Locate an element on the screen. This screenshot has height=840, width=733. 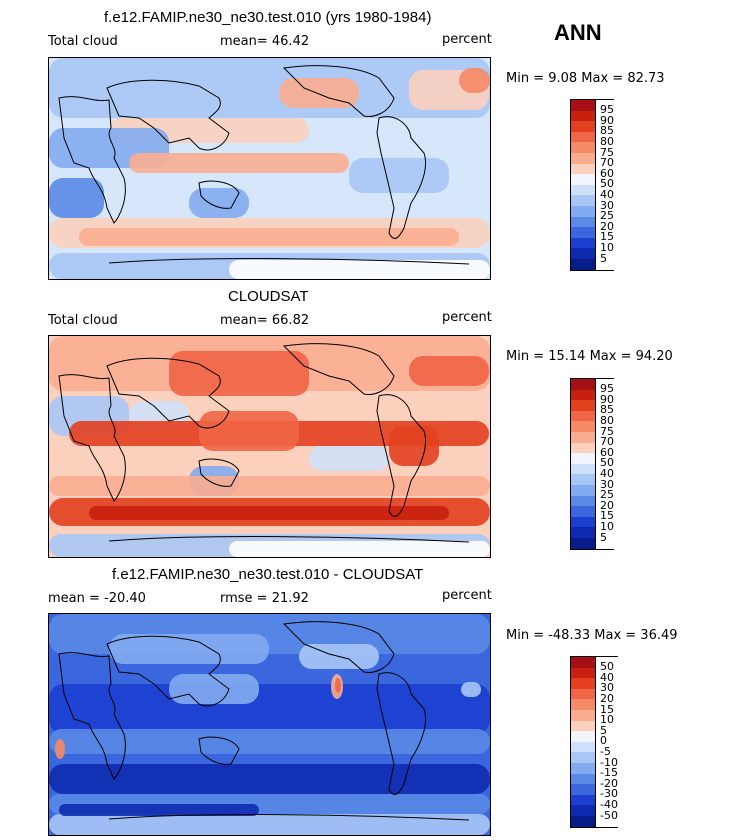
colorbar-tick-label: 95 is located at coordinates (607, 389).